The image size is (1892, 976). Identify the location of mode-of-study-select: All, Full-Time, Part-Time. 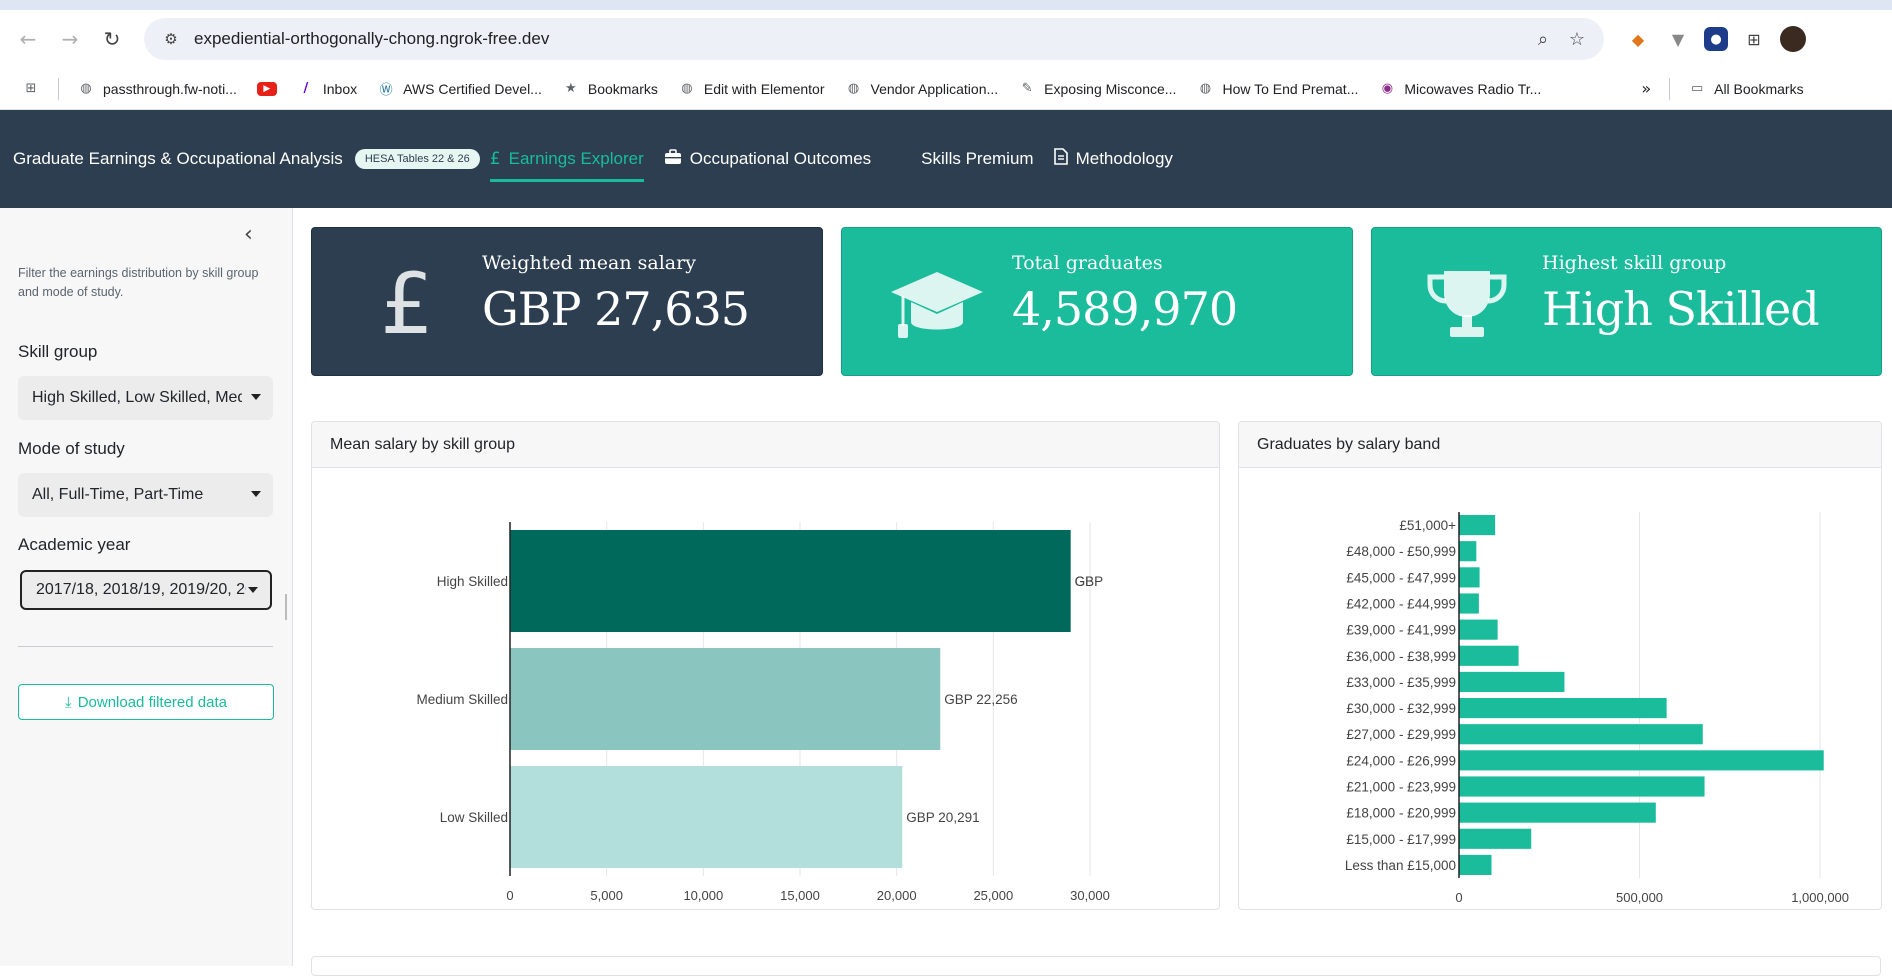
(145, 495).